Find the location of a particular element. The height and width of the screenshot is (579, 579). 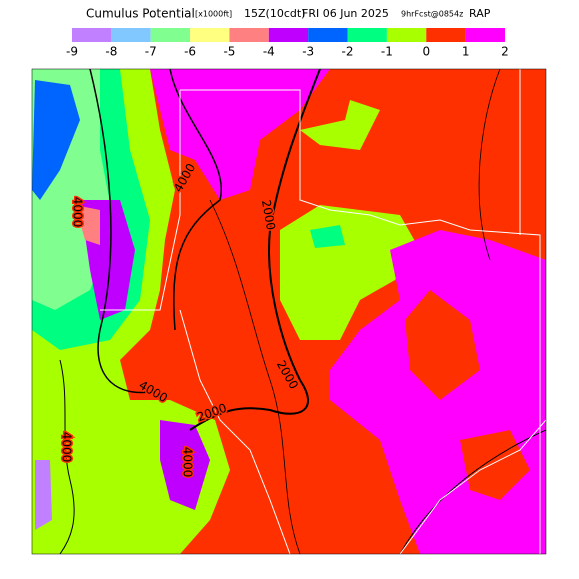

colorbar-label: -4 is located at coordinates (269, 52).